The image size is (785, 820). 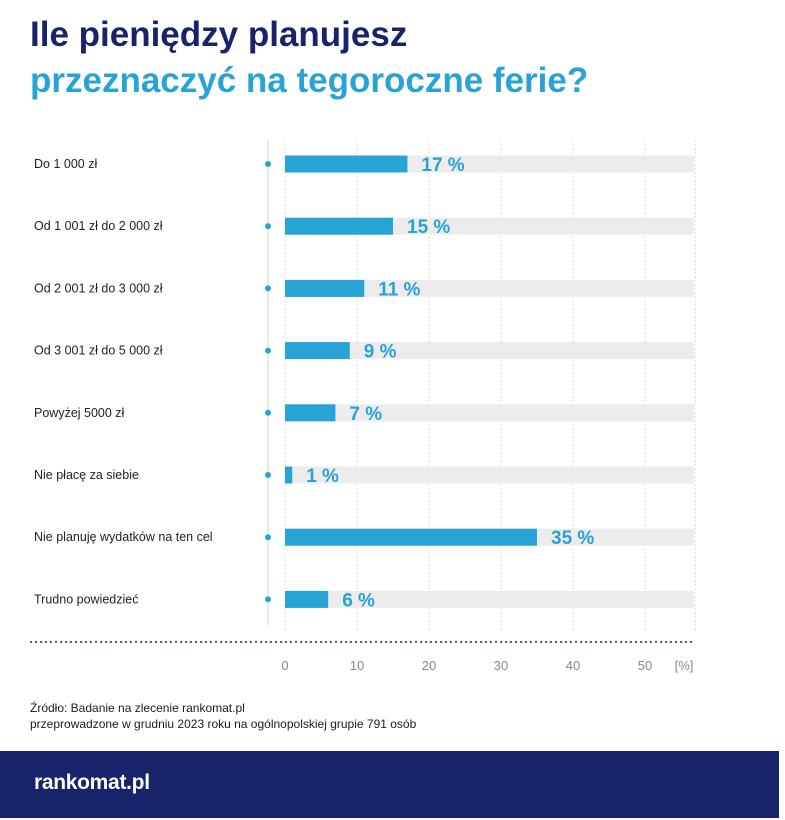 What do you see at coordinates (137, 708) in the screenshot?
I see `source-line-1: Źródło: Badanie na zlecenie rankomat.pl` at bounding box center [137, 708].